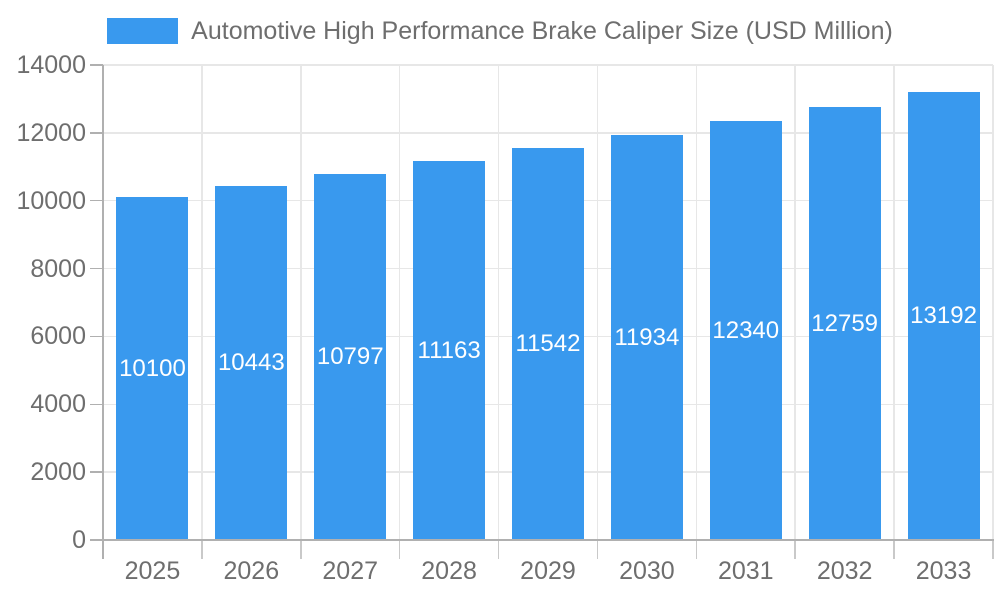 This screenshot has height=600, width=1000. What do you see at coordinates (58, 268) in the screenshot?
I see `y-axis-tick-label: 8000` at bounding box center [58, 268].